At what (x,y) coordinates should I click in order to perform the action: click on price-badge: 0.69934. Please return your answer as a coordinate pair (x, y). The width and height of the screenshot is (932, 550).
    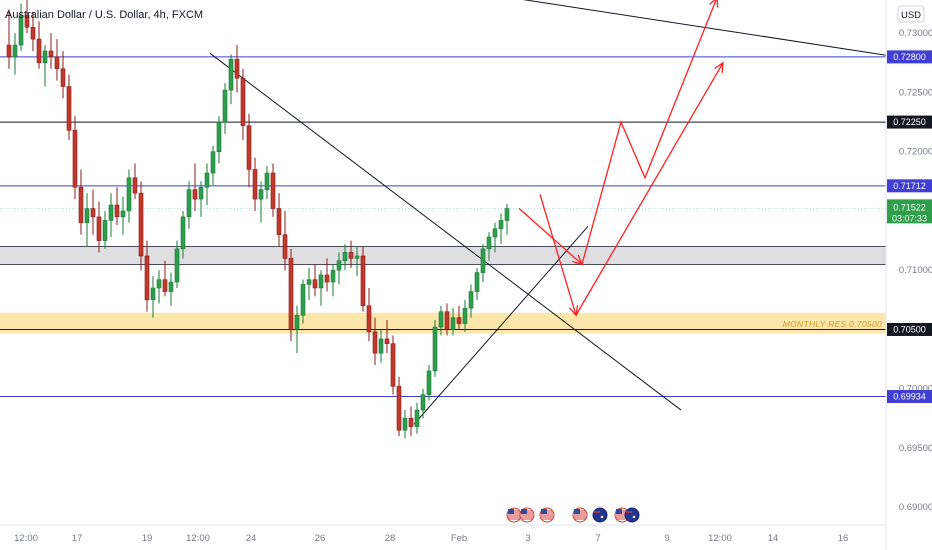
    Looking at the image, I should click on (909, 397).